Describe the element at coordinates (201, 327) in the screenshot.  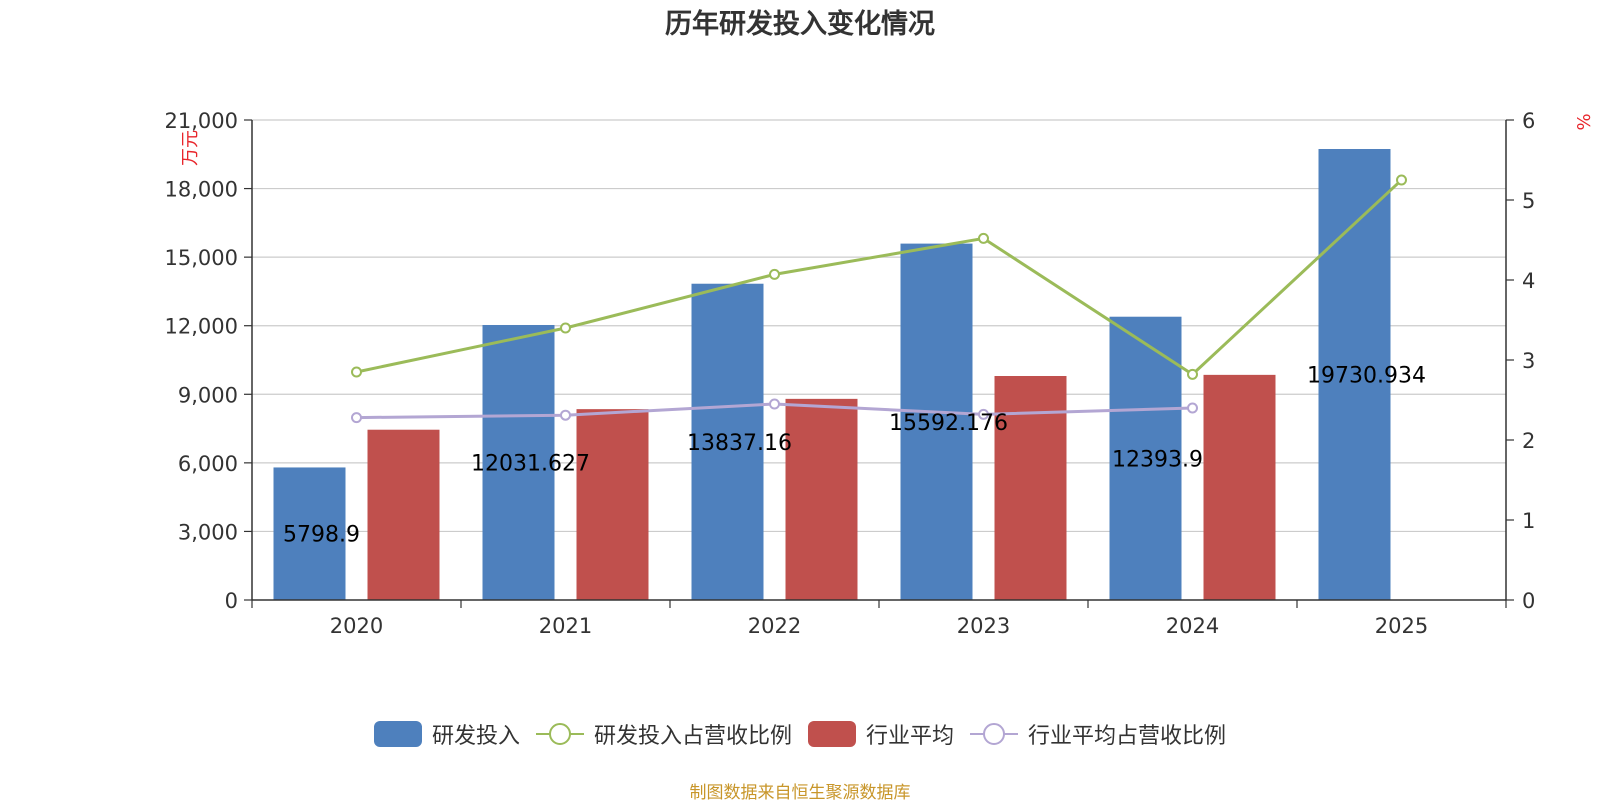
I see `y-left-tick-label: 12,000` at that location.